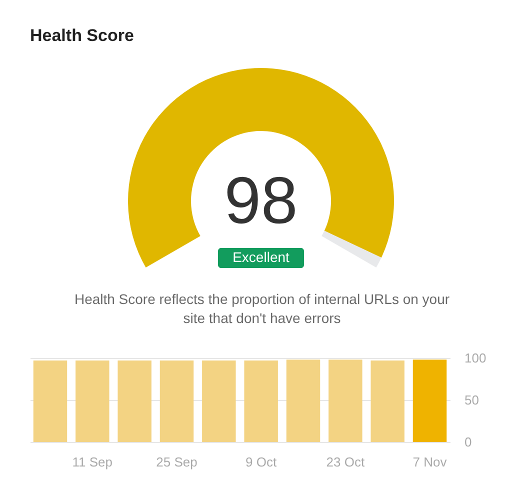 Image resolution: width=523 pixels, height=500 pixels. Describe the element at coordinates (475, 358) in the screenshot. I see `y-tick-label: 100` at that location.